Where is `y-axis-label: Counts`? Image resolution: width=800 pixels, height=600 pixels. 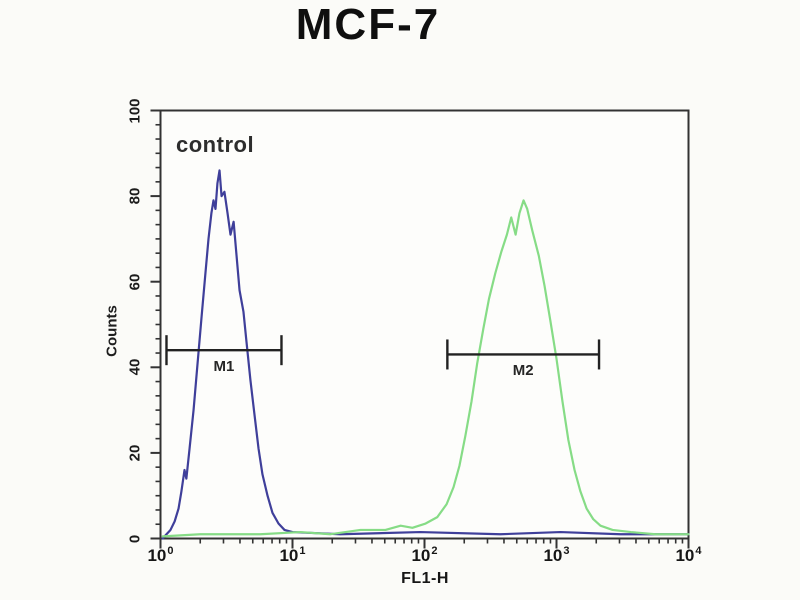 y-axis-label: Counts is located at coordinates (112, 331).